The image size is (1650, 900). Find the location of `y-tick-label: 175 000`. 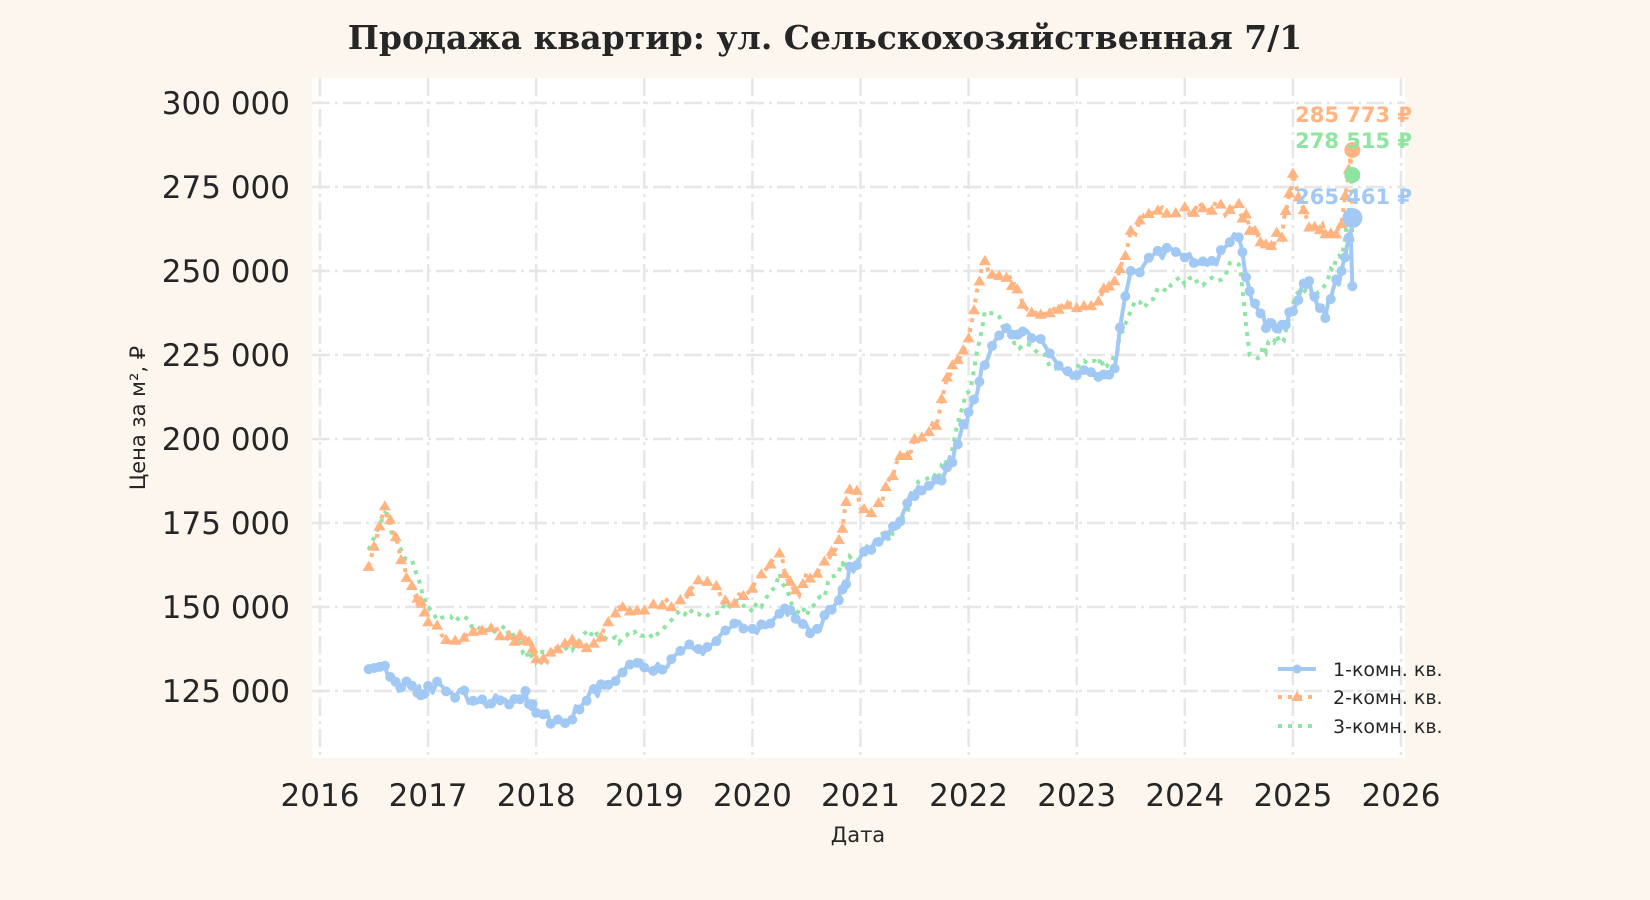

y-tick-label: 175 000 is located at coordinates (226, 524).